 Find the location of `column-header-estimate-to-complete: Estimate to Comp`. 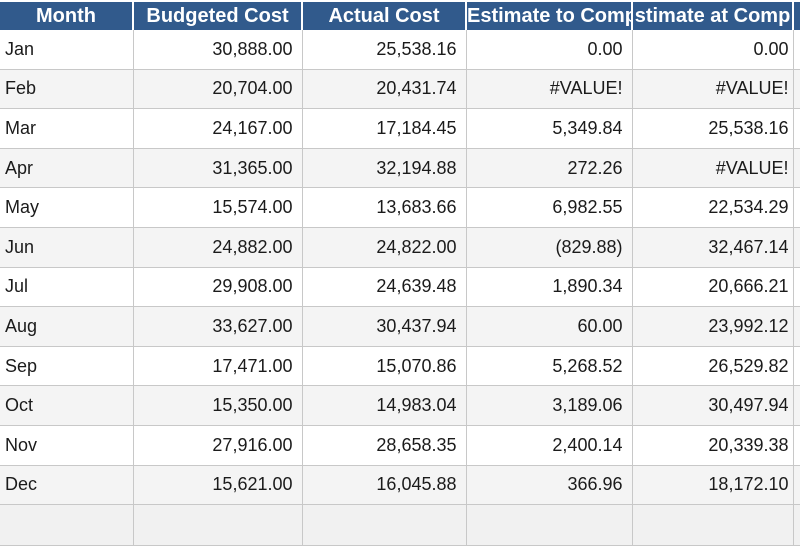

column-header-estimate-to-complete: Estimate to Comp is located at coordinates (548, 16).